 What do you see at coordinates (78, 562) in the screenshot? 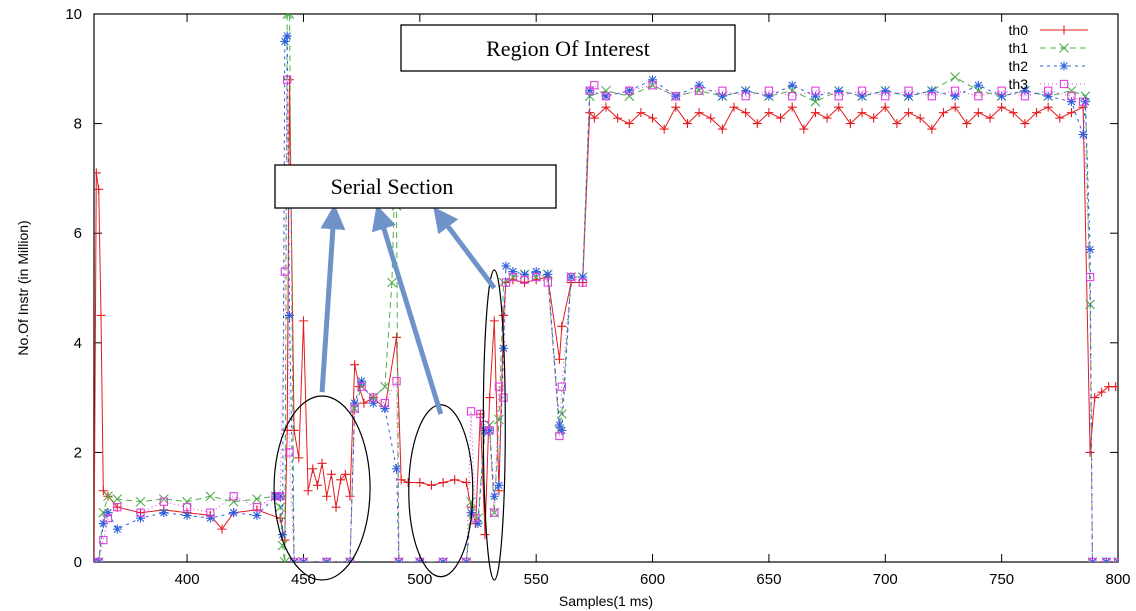
I see `y-tick-label: 0` at bounding box center [78, 562].